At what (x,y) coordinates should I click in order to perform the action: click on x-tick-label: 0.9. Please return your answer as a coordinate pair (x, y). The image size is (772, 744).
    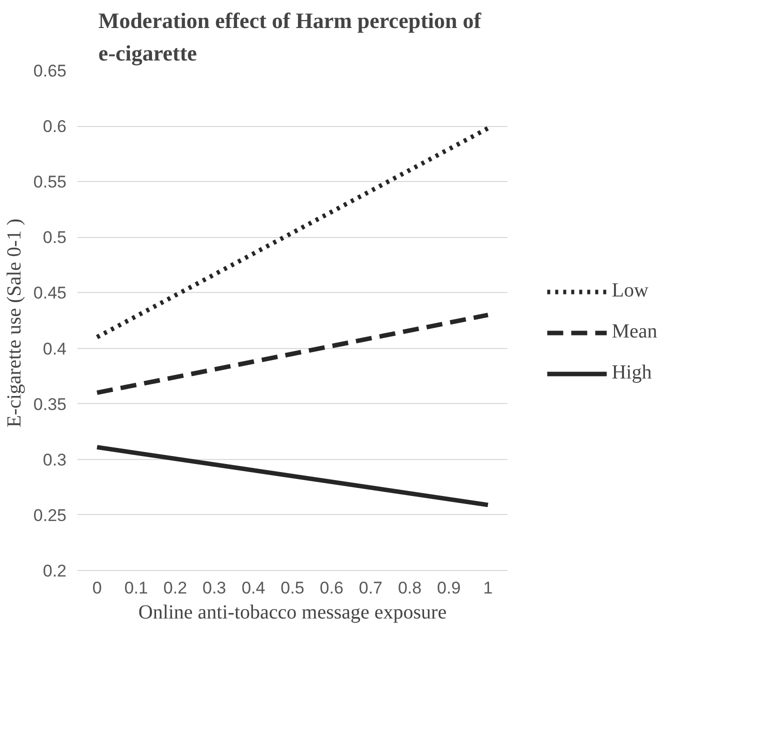
    Looking at the image, I should click on (449, 588).